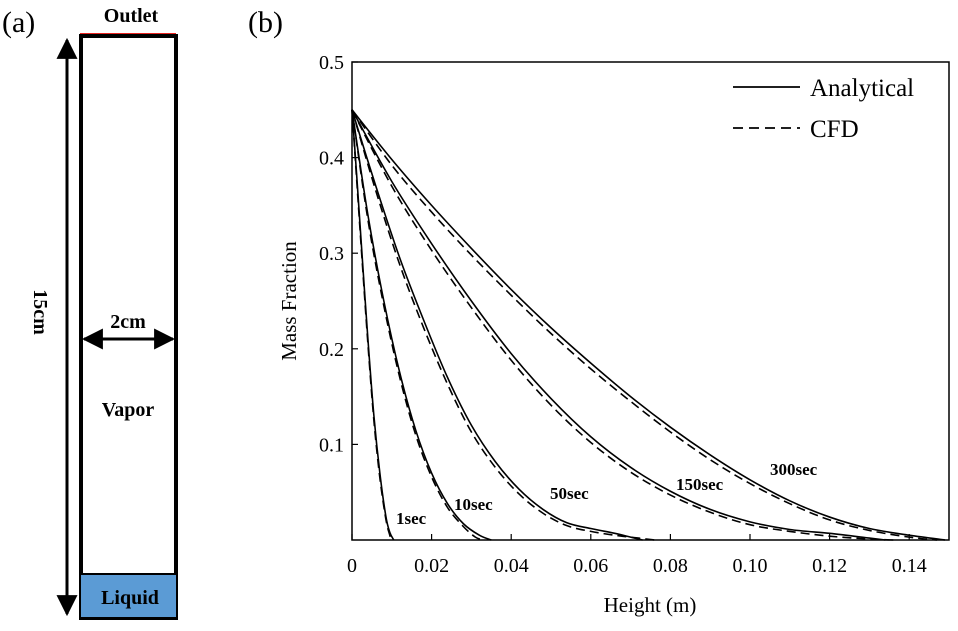 The width and height of the screenshot is (958, 631). Describe the element at coordinates (372, 325) in the screenshot. I see `curve-cfd-1sec` at that location.